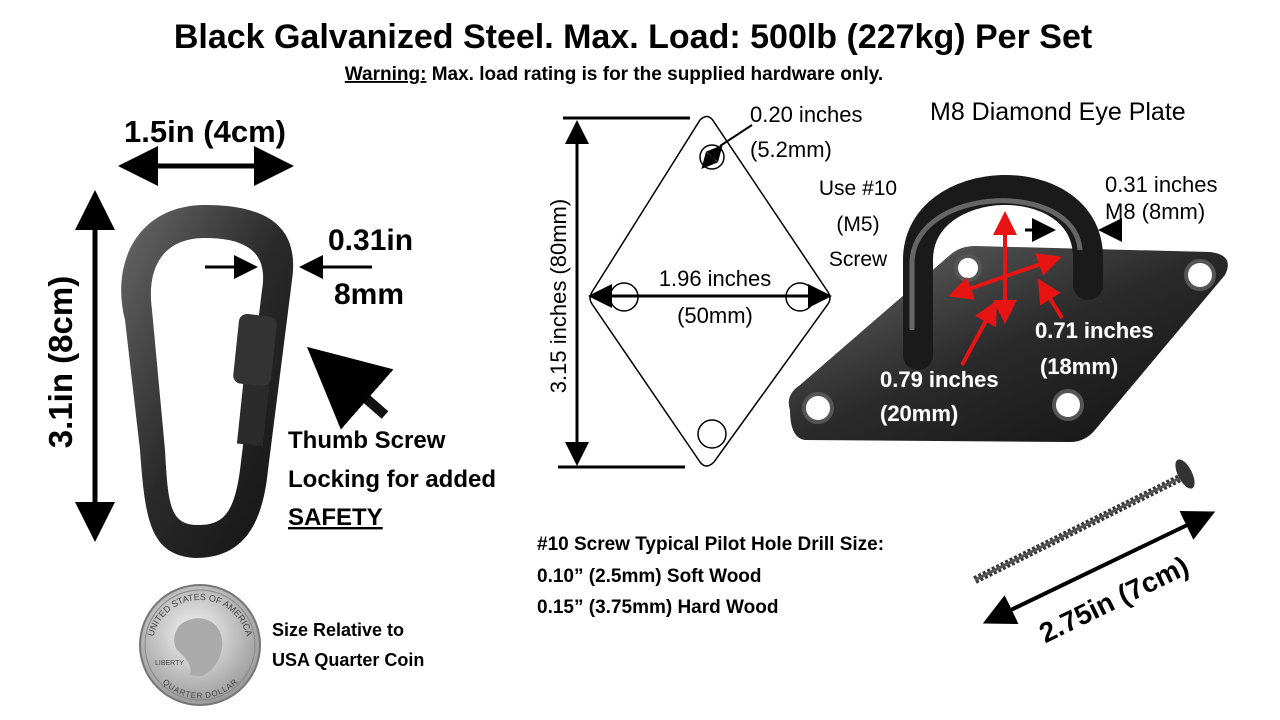 The width and height of the screenshot is (1280, 720). I want to click on inner-height-label: 0.79 inches, so click(939, 379).